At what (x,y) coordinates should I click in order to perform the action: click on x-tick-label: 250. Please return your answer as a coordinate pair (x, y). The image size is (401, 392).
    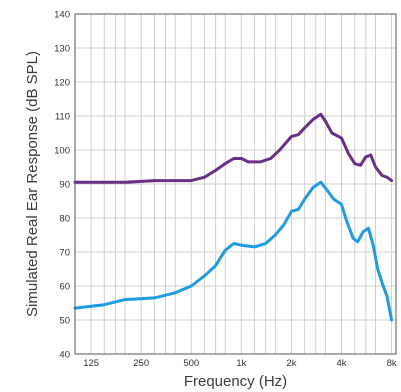
    Looking at the image, I should click on (141, 363).